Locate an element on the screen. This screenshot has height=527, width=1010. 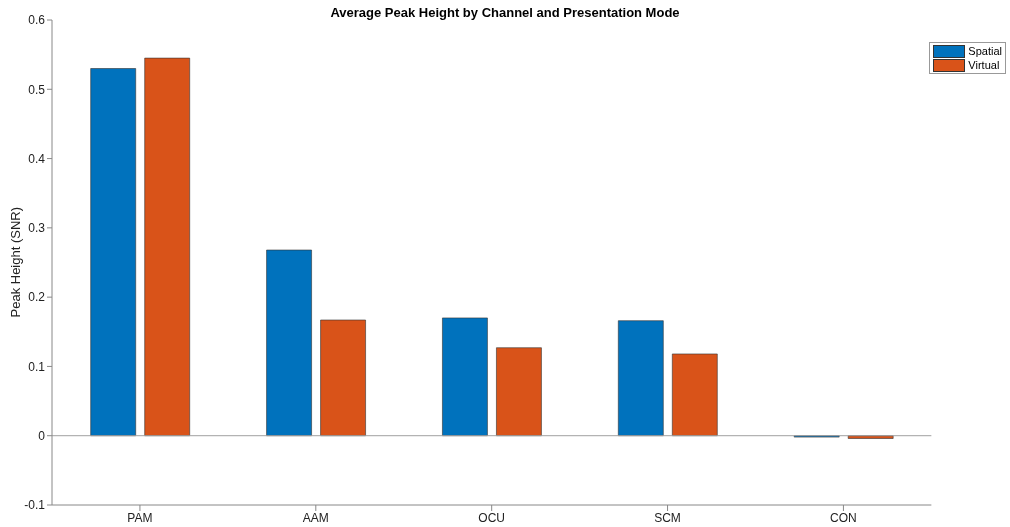
chart-title: Average Peak Height by Channel and Presentation Mode is located at coordinates (505, 12).